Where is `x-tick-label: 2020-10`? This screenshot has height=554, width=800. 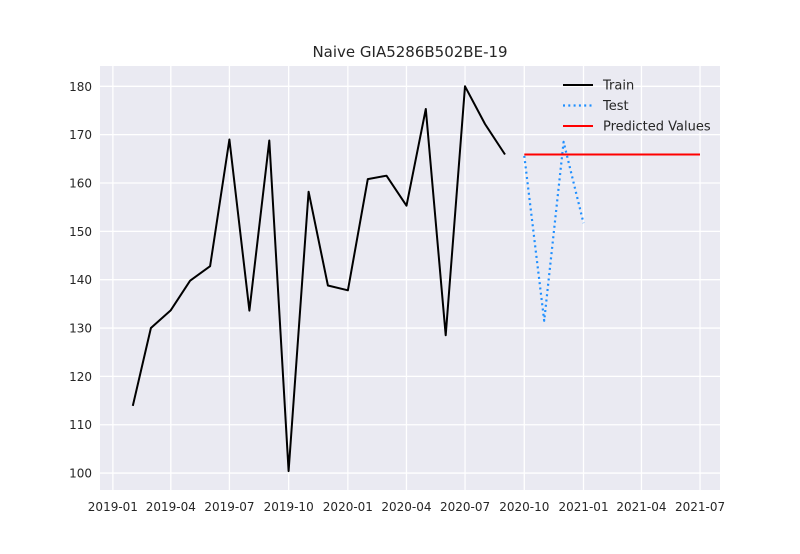 x-tick-label: 2020-10 is located at coordinates (524, 507).